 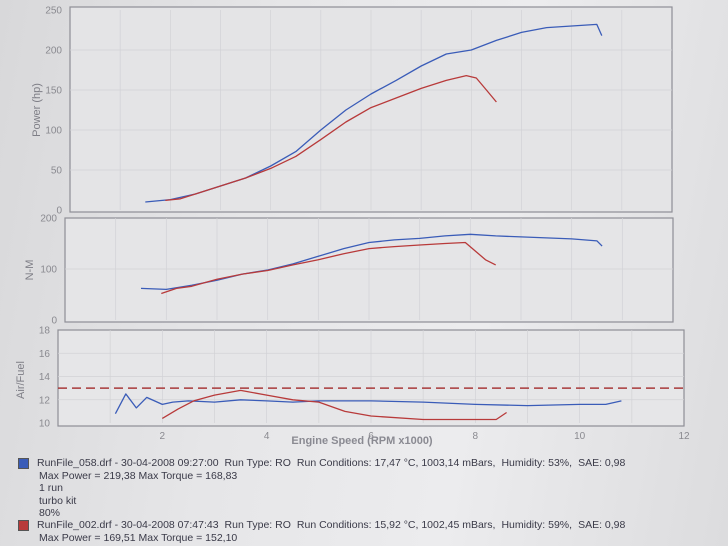 I want to click on airfuel-x-ticks: 2 4 6 8 10 12, so click(x=425, y=436).